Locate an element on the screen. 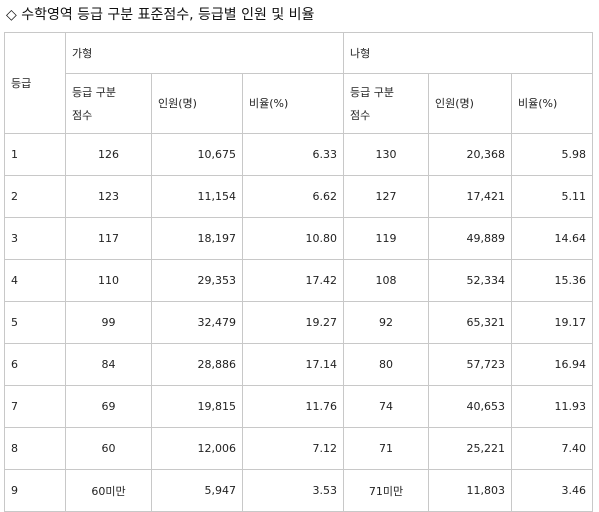  ga-people-cell: 29,353 is located at coordinates (197, 280).